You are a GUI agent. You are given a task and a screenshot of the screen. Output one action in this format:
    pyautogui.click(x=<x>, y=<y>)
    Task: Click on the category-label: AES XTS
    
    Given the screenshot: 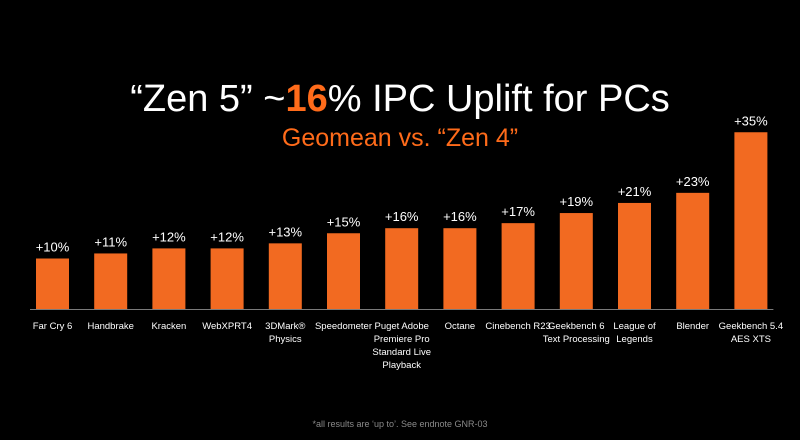 What is the action you would take?
    pyautogui.click(x=751, y=339)
    